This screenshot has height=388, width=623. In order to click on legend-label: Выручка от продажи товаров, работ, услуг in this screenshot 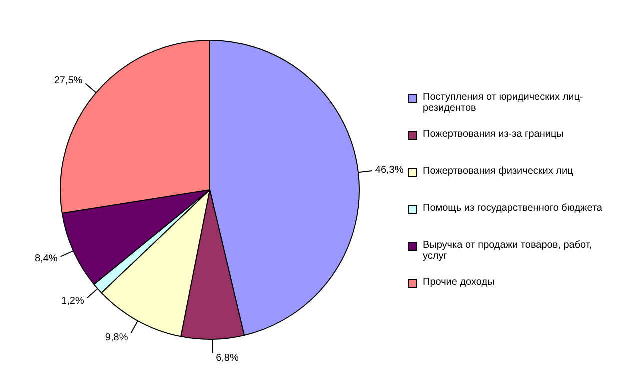, I will do `click(508, 251)`.